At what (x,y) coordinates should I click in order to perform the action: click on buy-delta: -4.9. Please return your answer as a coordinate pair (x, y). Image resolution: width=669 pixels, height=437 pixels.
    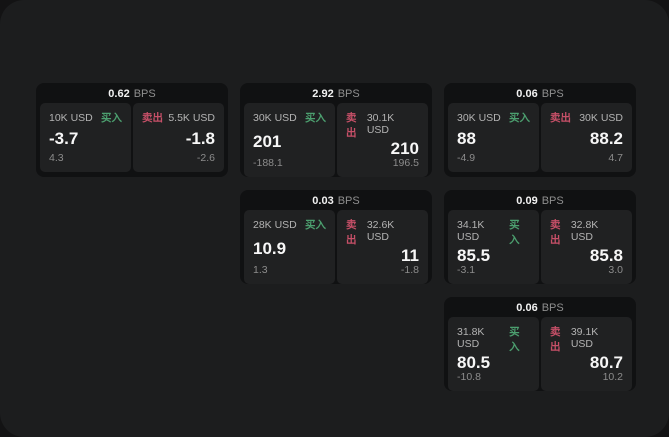
    Looking at the image, I should click on (466, 158).